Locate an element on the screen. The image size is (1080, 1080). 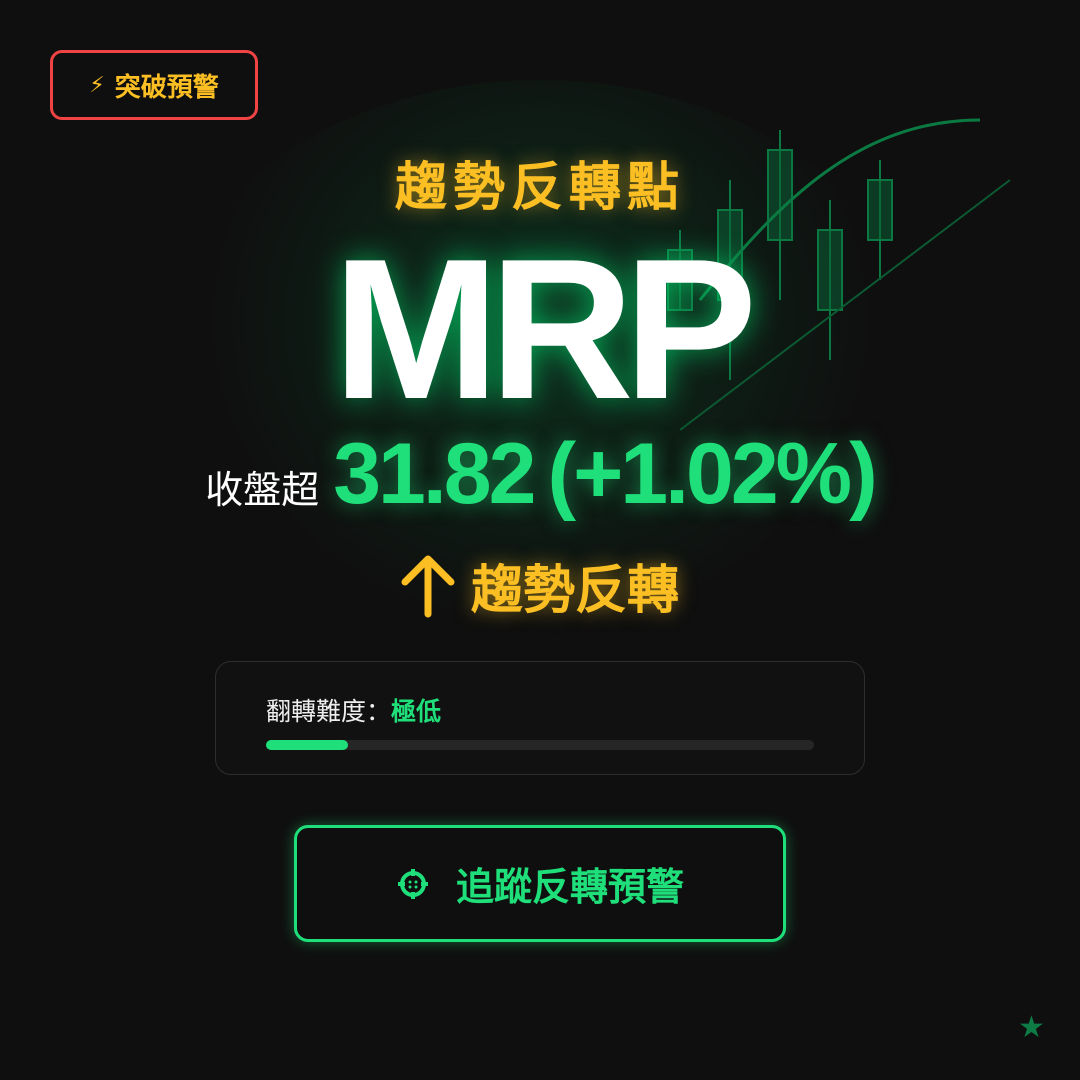
difficulty-label: 翻轉難度：極低 is located at coordinates (353, 710).